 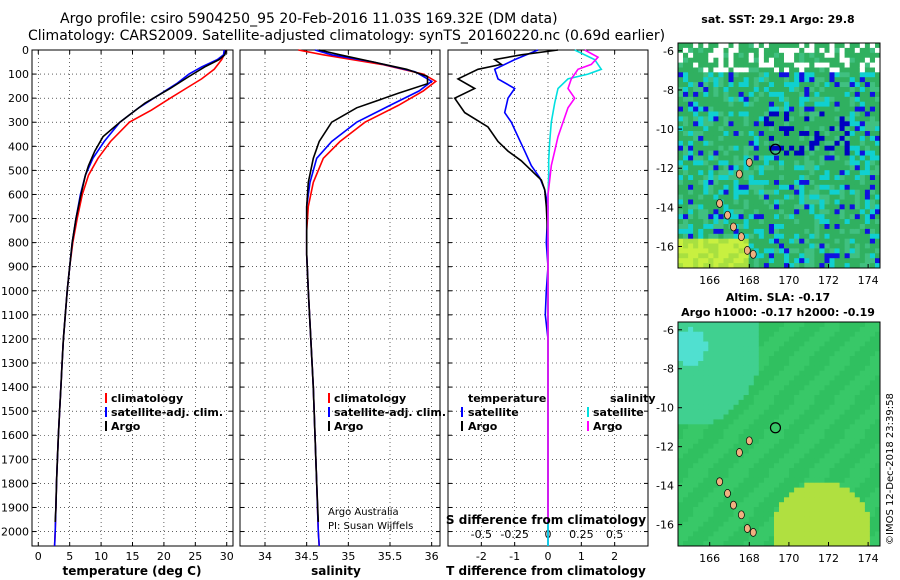 What do you see at coordinates (15, 315) in the screenshot?
I see `y-tick-label: 1100` at bounding box center [15, 315].